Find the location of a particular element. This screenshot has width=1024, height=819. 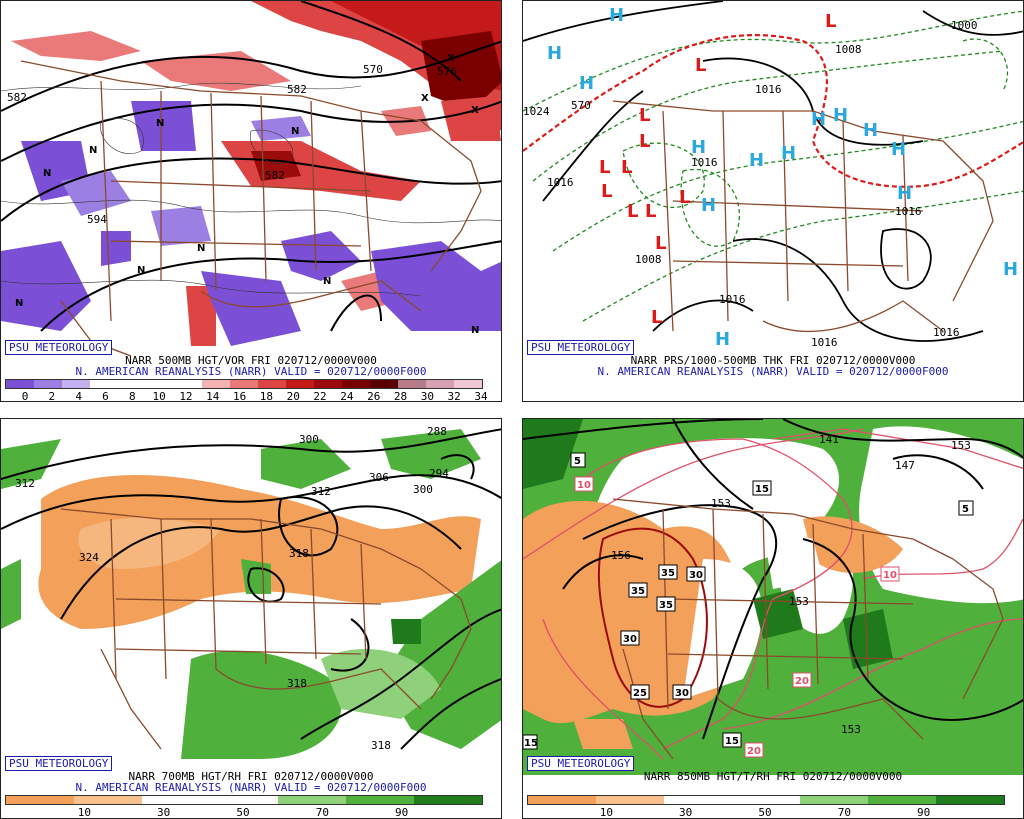

contour-label: 156 is located at coordinates (621, 555).